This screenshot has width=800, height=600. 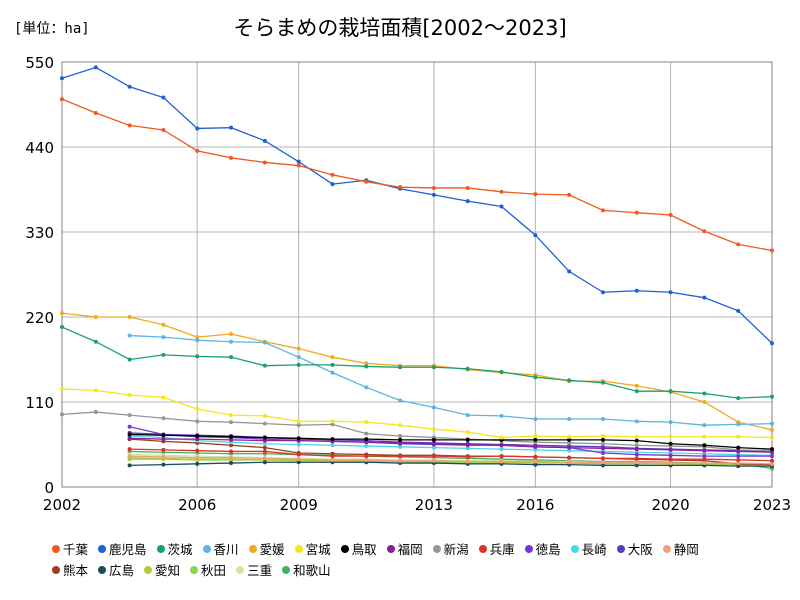 What do you see at coordinates (168, 570) in the screenshot?
I see `legend-label: 愛知` at bounding box center [168, 570].